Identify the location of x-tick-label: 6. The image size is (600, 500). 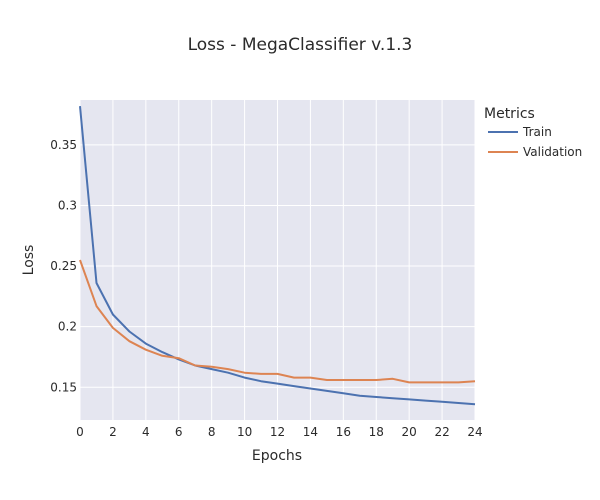
(179, 432).